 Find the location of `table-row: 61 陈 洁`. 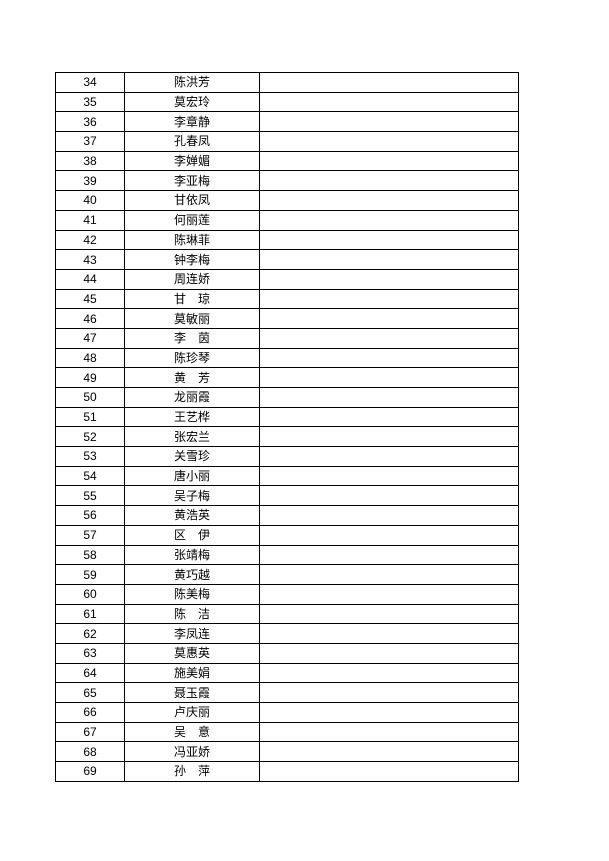

table-row: 61 陈 洁 is located at coordinates (287, 614).